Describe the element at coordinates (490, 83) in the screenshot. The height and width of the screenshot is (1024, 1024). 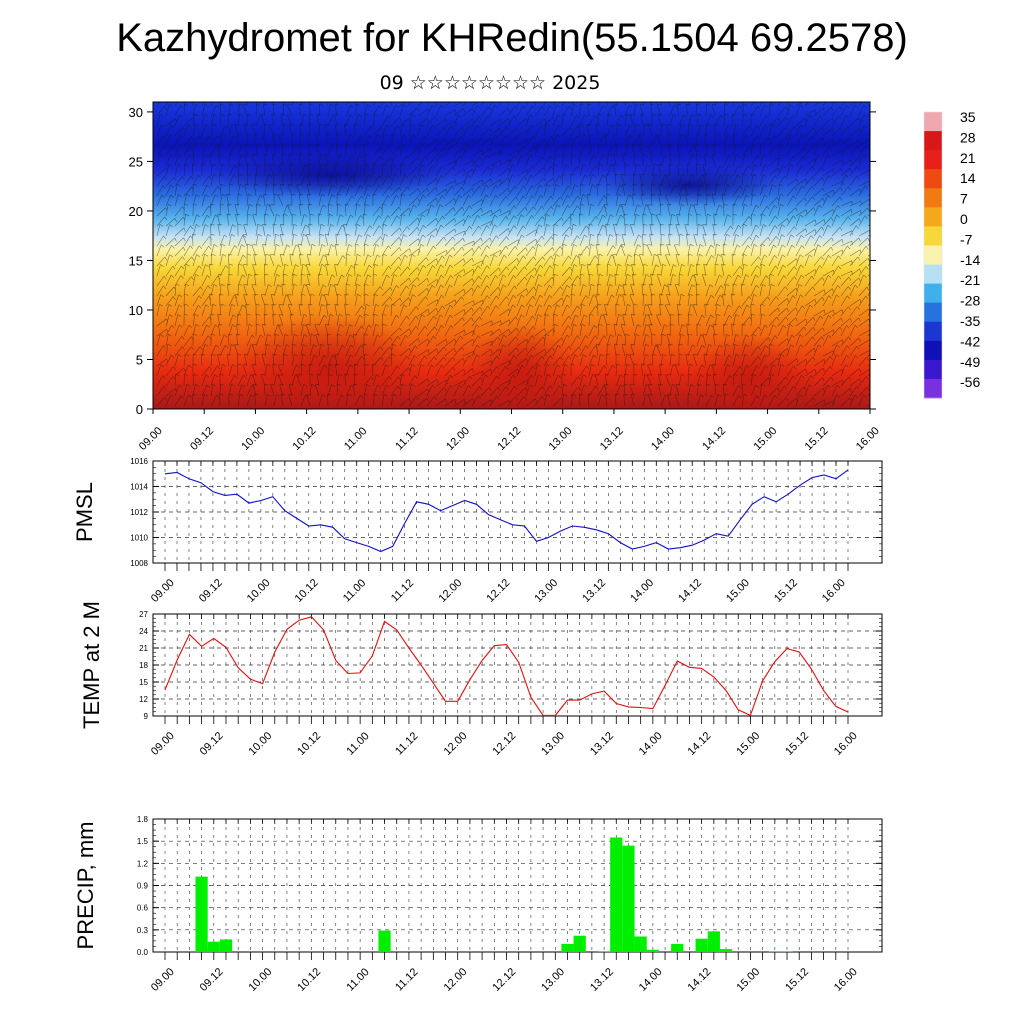
I see `chart-subtitle: 09 ☆☆☆☆☆☆☆☆ 2025` at that location.